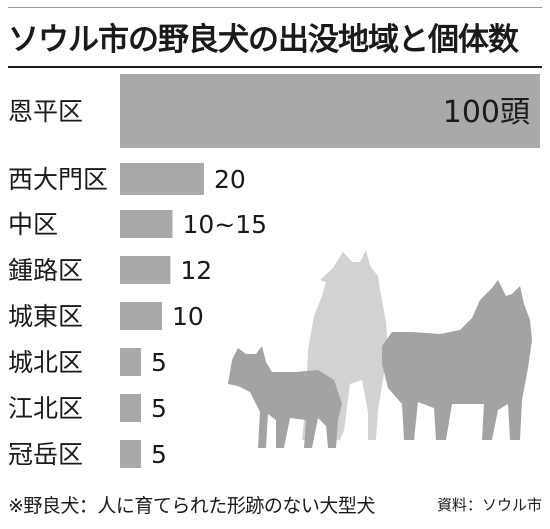  I want to click on category-label: 江北区, so click(45, 408).